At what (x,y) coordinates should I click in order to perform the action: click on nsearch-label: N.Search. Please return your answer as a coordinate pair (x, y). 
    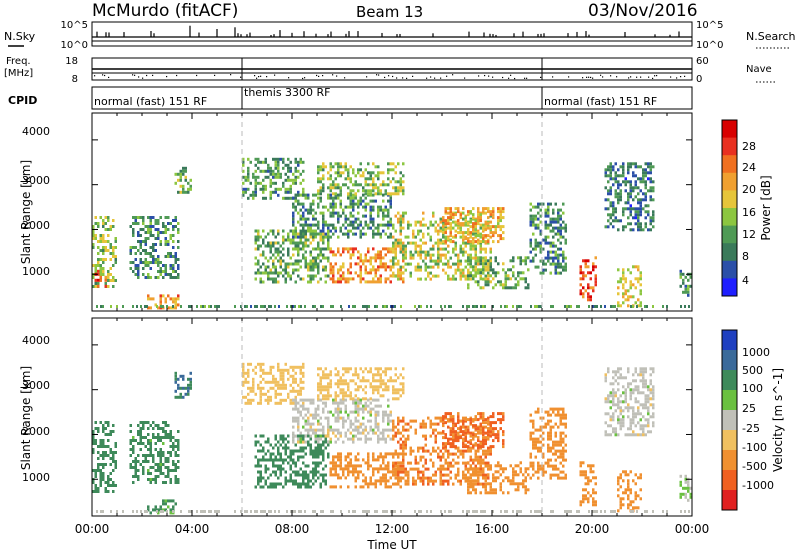
    Looking at the image, I should click on (771, 36).